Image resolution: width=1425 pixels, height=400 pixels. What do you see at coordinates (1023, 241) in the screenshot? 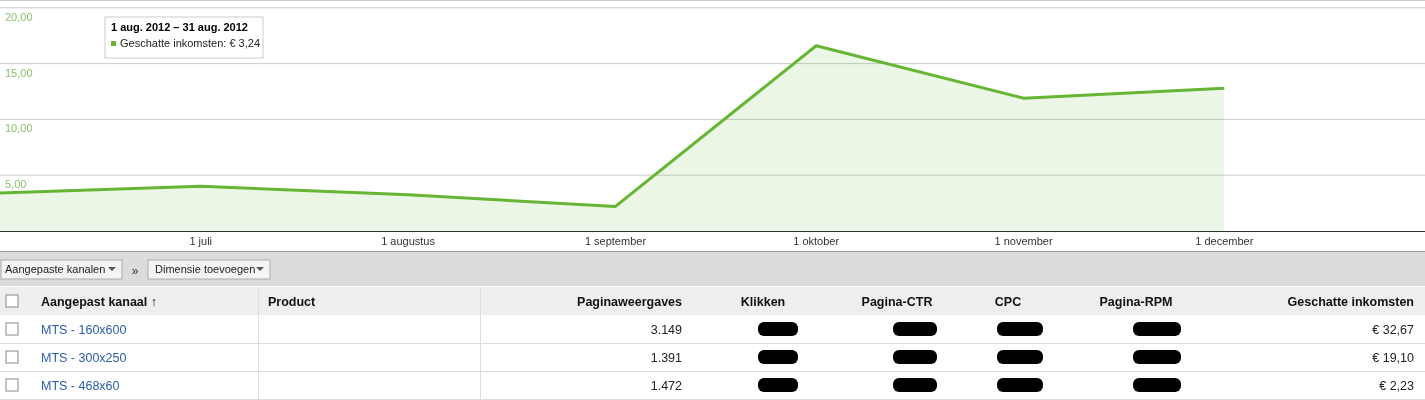
I see `x-tick-label: 1 november` at bounding box center [1023, 241].